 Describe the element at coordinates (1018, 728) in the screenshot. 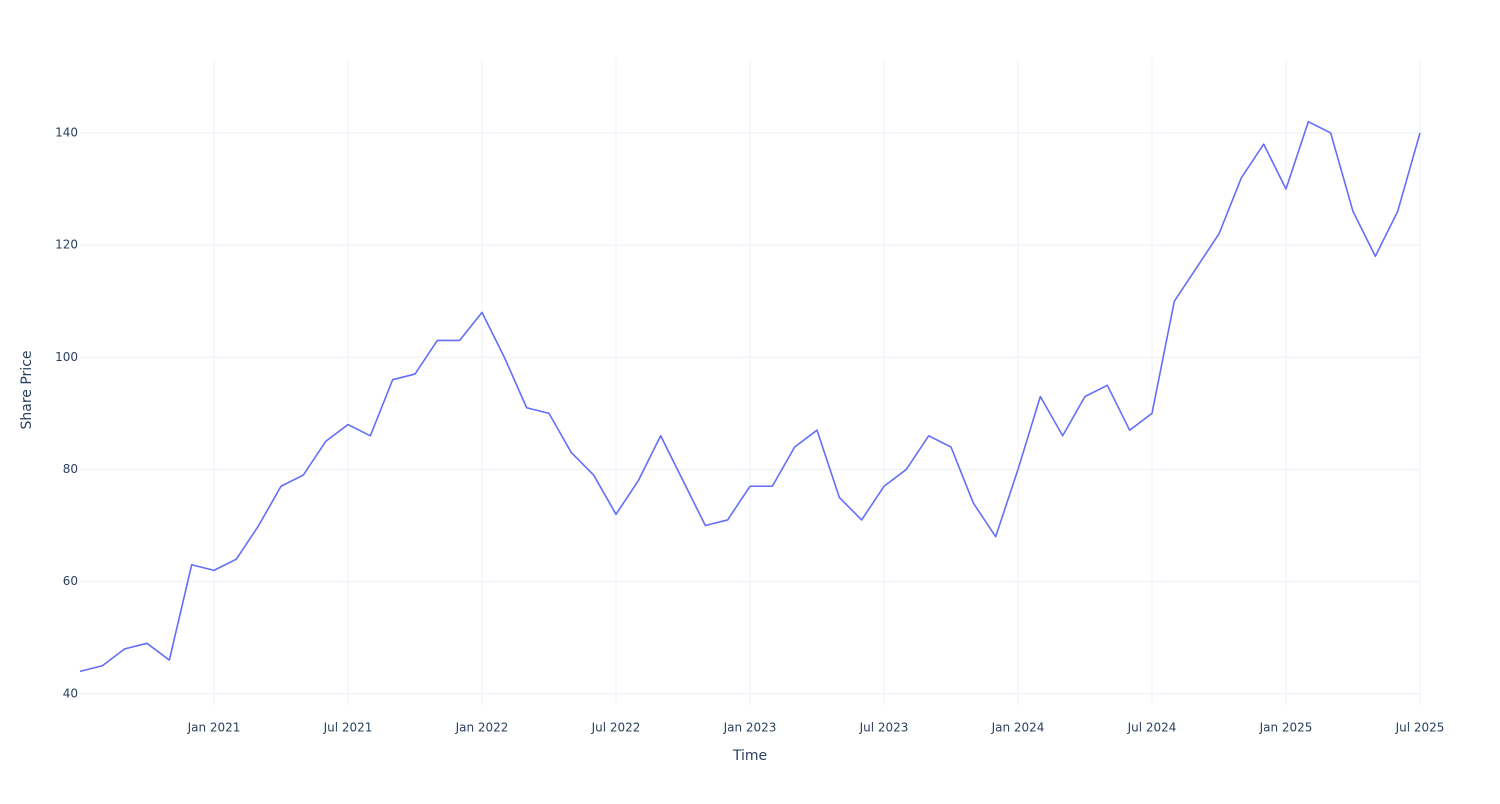

I see `x-tick-label: Jan 2024` at that location.